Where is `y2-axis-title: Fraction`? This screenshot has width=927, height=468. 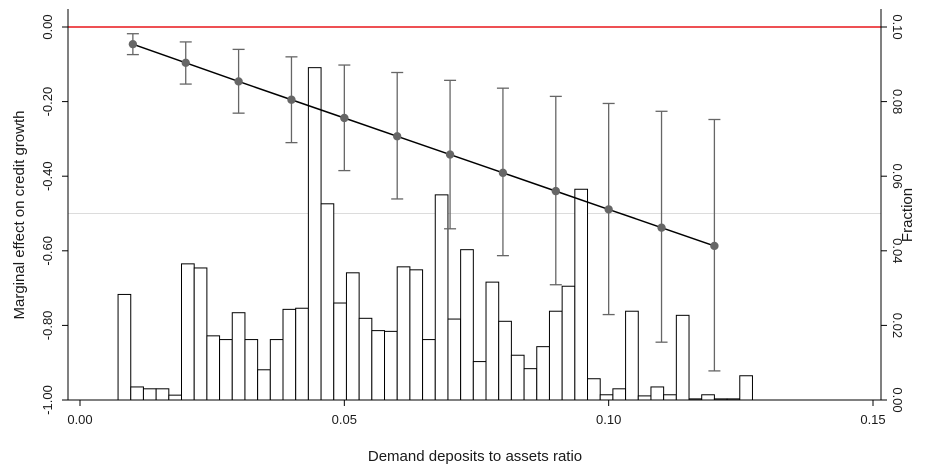 y2-axis-title: Fraction is located at coordinates (907, 215).